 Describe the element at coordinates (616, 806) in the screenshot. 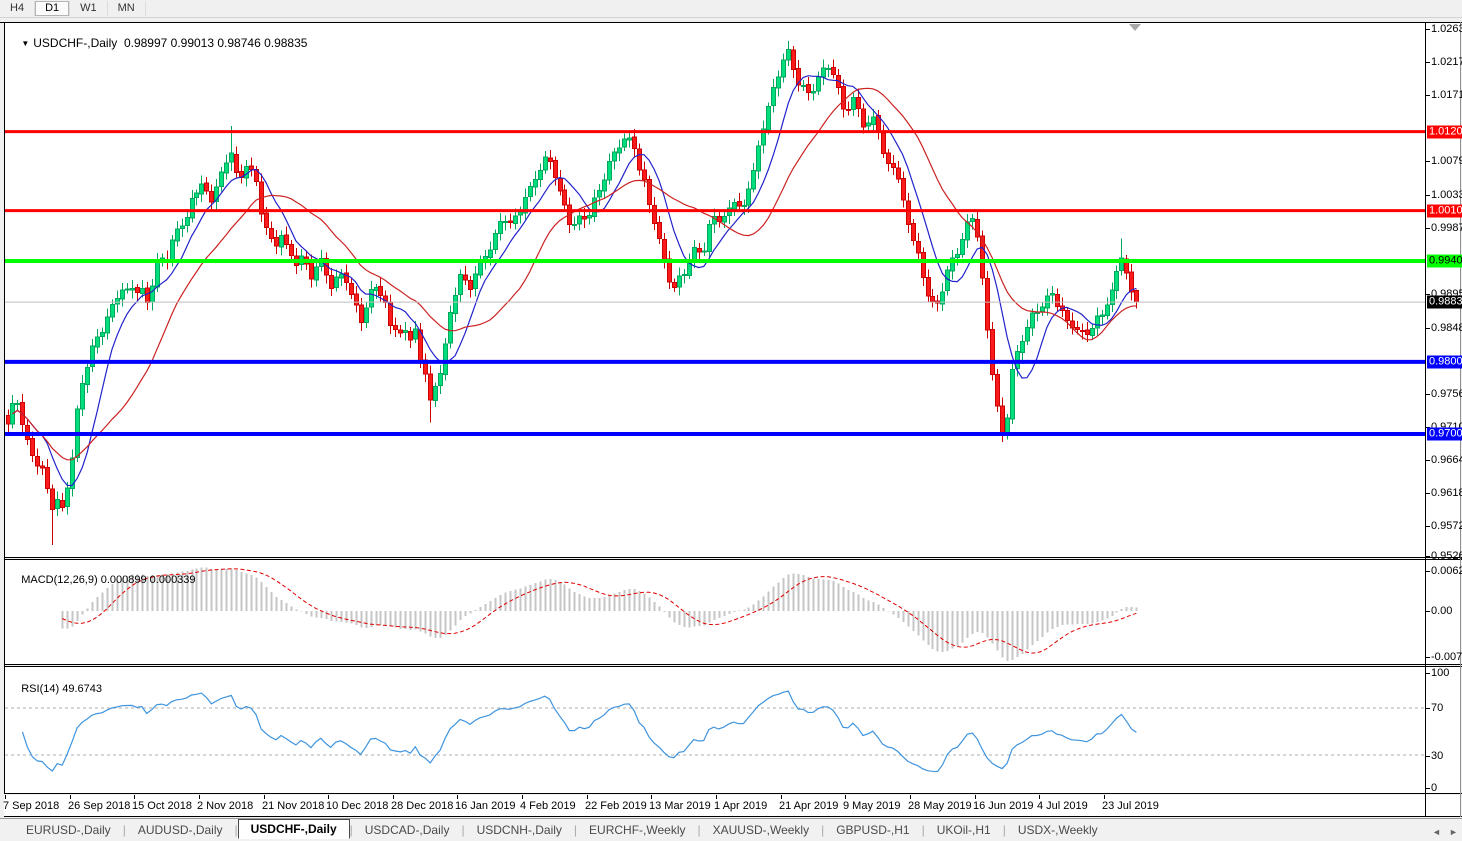

I see `date-axis-label: 22 Feb 2019` at that location.